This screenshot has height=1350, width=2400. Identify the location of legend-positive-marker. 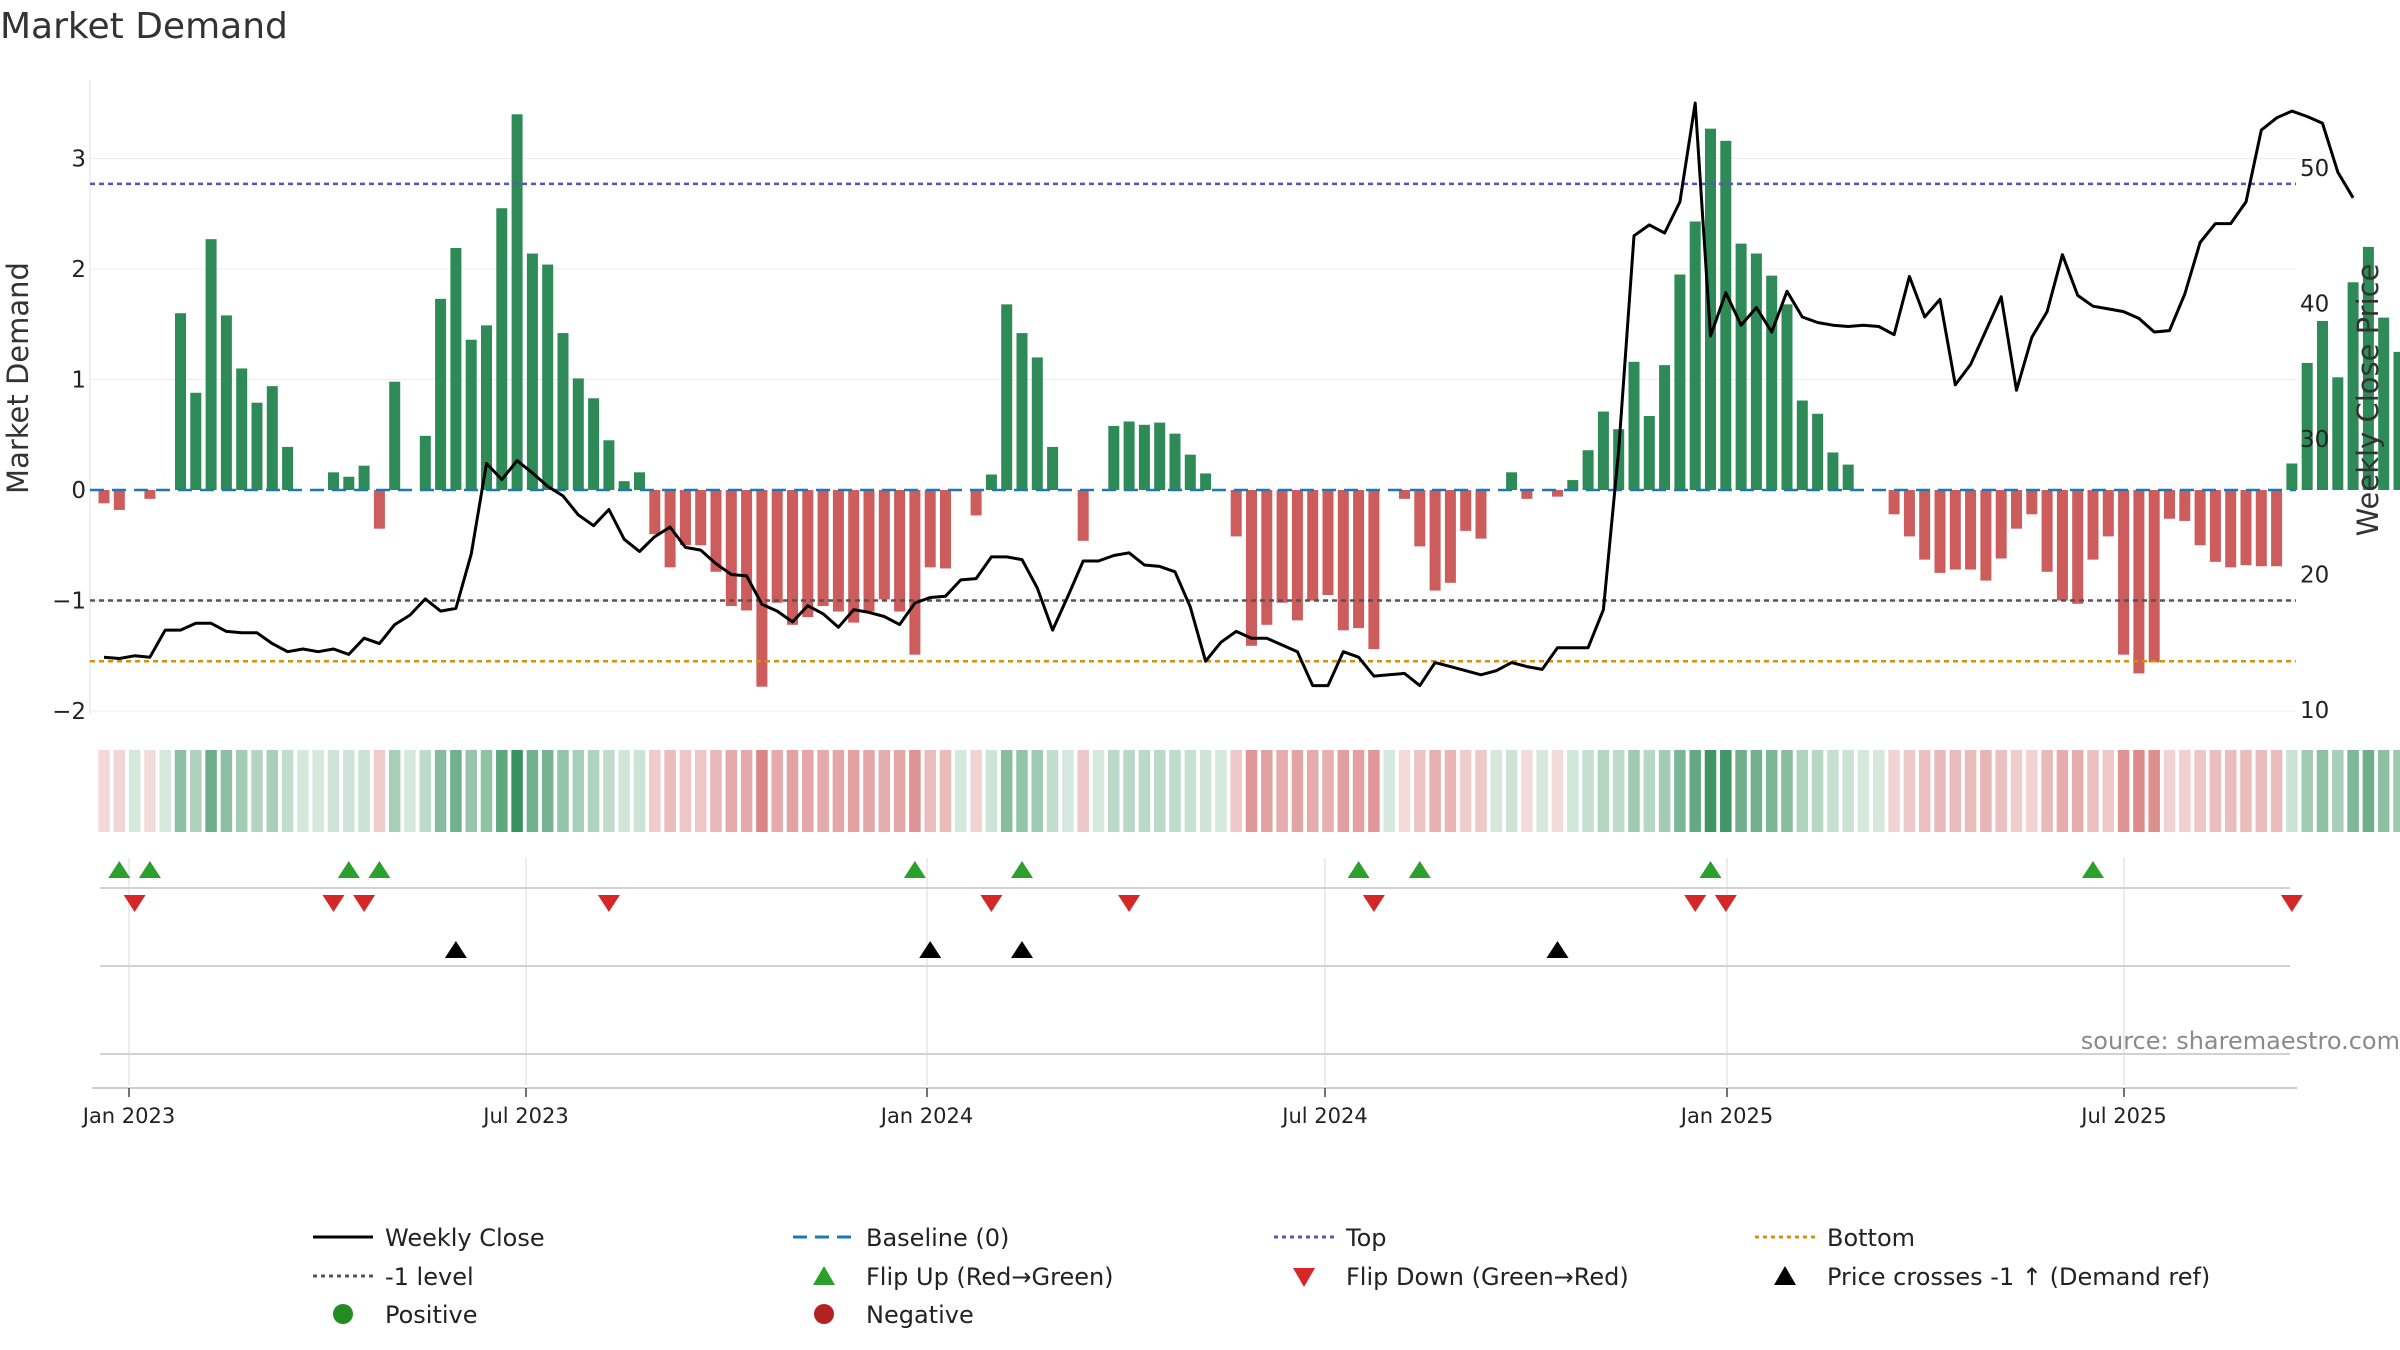
(343, 1314).